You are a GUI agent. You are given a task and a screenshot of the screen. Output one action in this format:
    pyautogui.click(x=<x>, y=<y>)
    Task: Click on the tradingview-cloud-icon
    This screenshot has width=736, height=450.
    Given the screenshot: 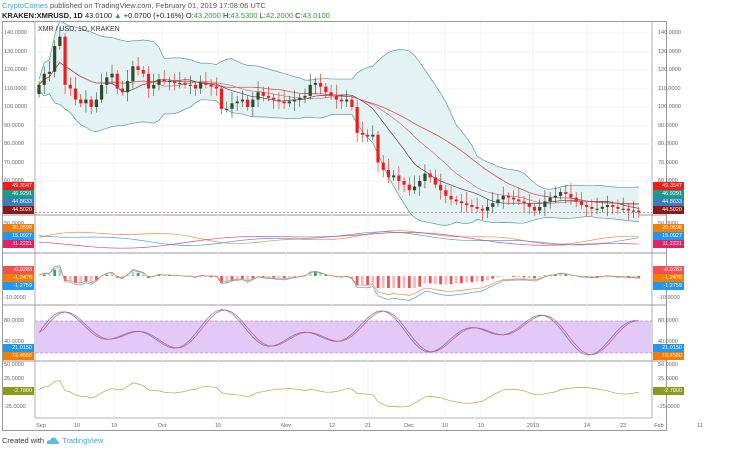 What is the action you would take?
    pyautogui.click(x=53, y=440)
    